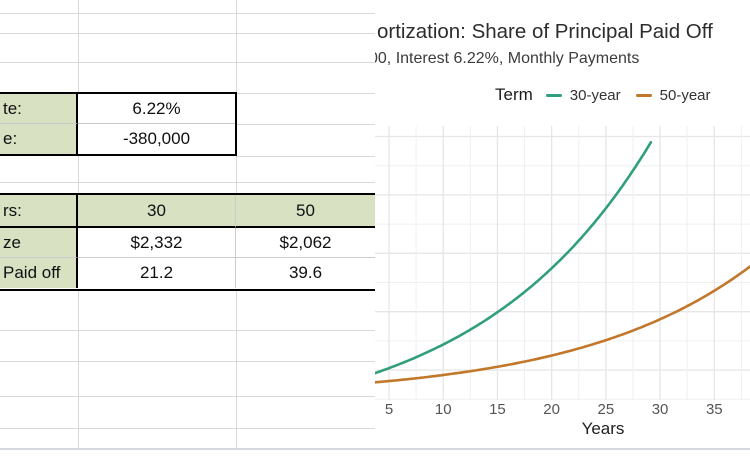 The width and height of the screenshot is (750, 457). I want to click on x-tick-label: 25, so click(606, 409).